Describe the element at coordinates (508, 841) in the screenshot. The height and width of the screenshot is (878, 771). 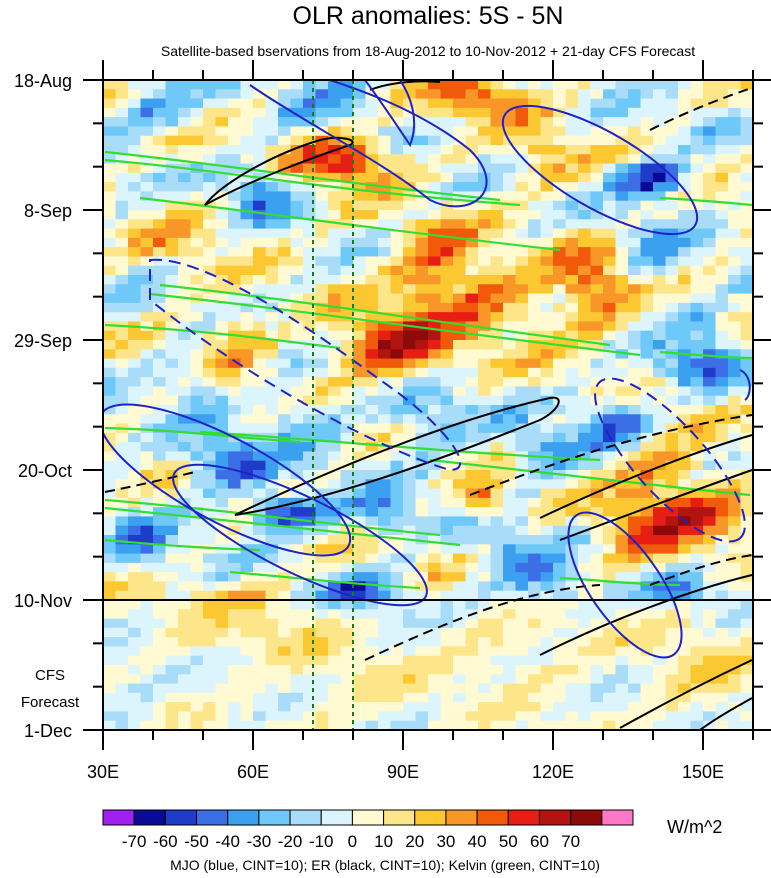
I see `colorbar-label: 50` at that location.